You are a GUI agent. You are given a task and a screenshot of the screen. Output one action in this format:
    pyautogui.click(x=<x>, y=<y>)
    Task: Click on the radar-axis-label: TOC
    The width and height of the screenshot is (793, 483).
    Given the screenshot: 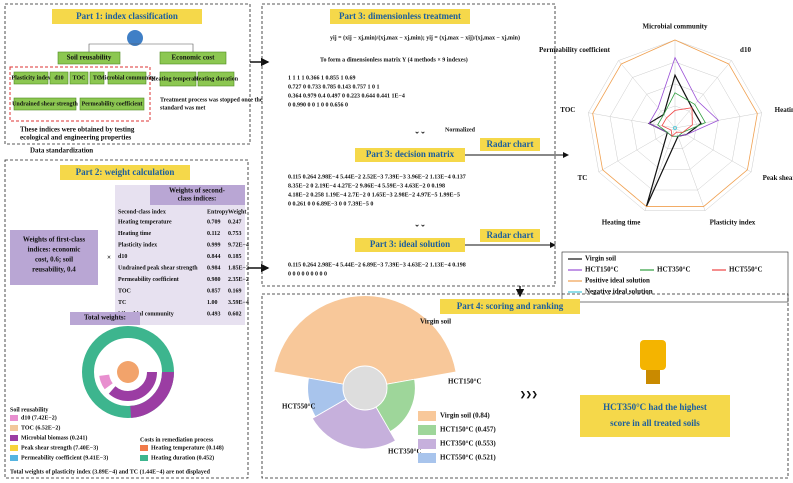 What is the action you would take?
    pyautogui.click(x=567, y=110)
    